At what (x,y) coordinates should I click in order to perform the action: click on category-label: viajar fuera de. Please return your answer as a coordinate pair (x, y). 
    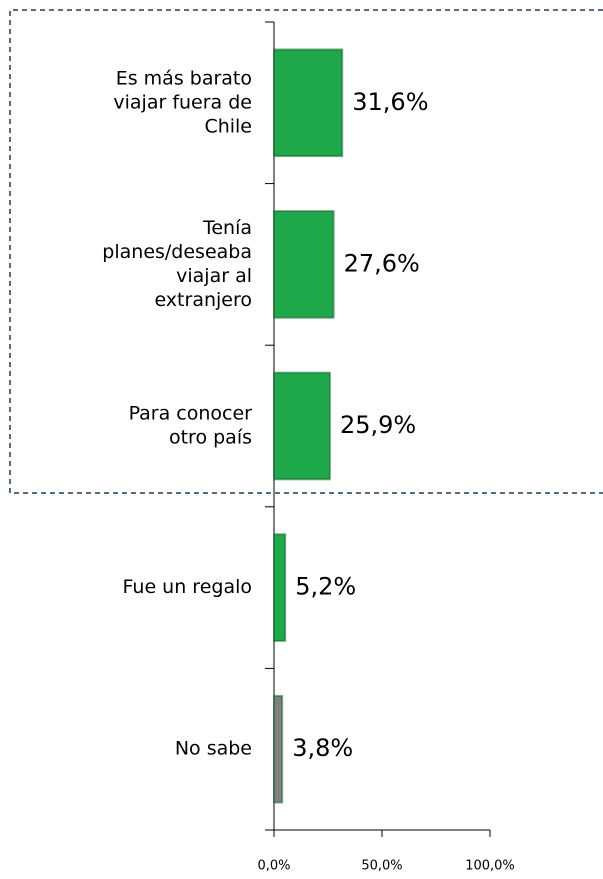
    Looking at the image, I should click on (182, 102).